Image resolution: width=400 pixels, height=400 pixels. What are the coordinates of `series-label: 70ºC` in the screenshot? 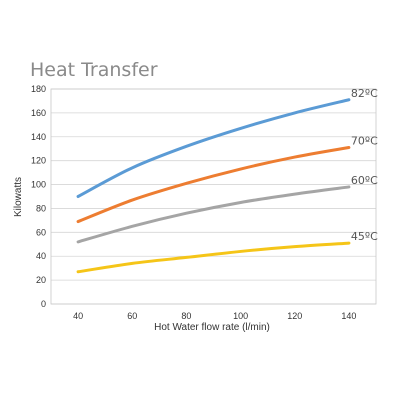 It's located at (364, 141).